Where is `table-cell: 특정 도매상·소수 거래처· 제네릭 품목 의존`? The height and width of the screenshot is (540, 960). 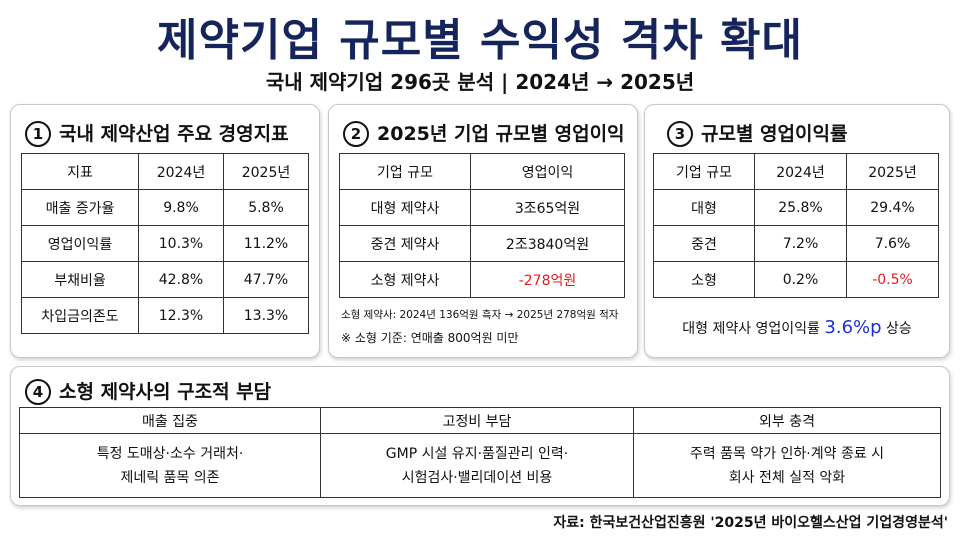
table-cell: 특정 도매상·소수 거래처· 제네릭 품목 의존 is located at coordinates (170, 465).